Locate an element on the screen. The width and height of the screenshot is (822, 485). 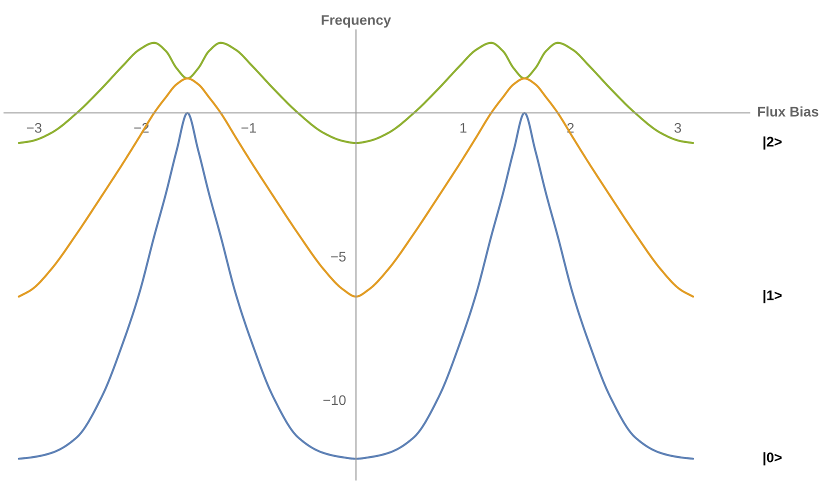
text: |1> is located at coordinates (773, 297).